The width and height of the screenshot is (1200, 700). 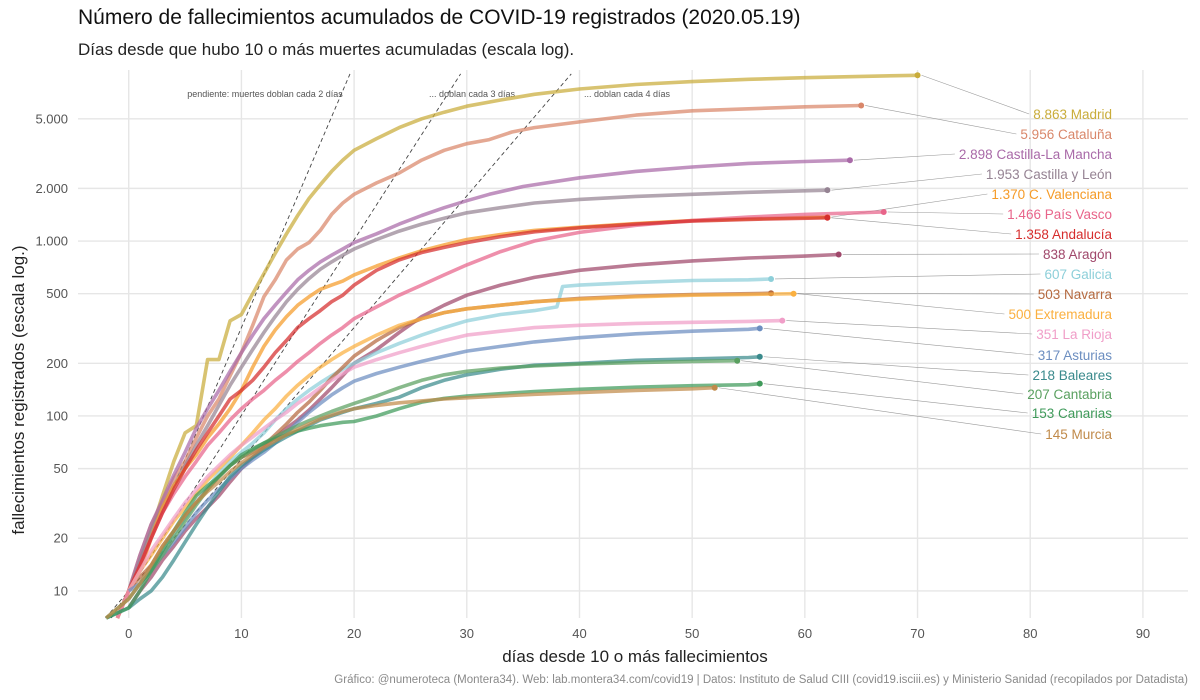 What do you see at coordinates (51, 118) in the screenshot?
I see `y-tick-label: 5.000` at bounding box center [51, 118].